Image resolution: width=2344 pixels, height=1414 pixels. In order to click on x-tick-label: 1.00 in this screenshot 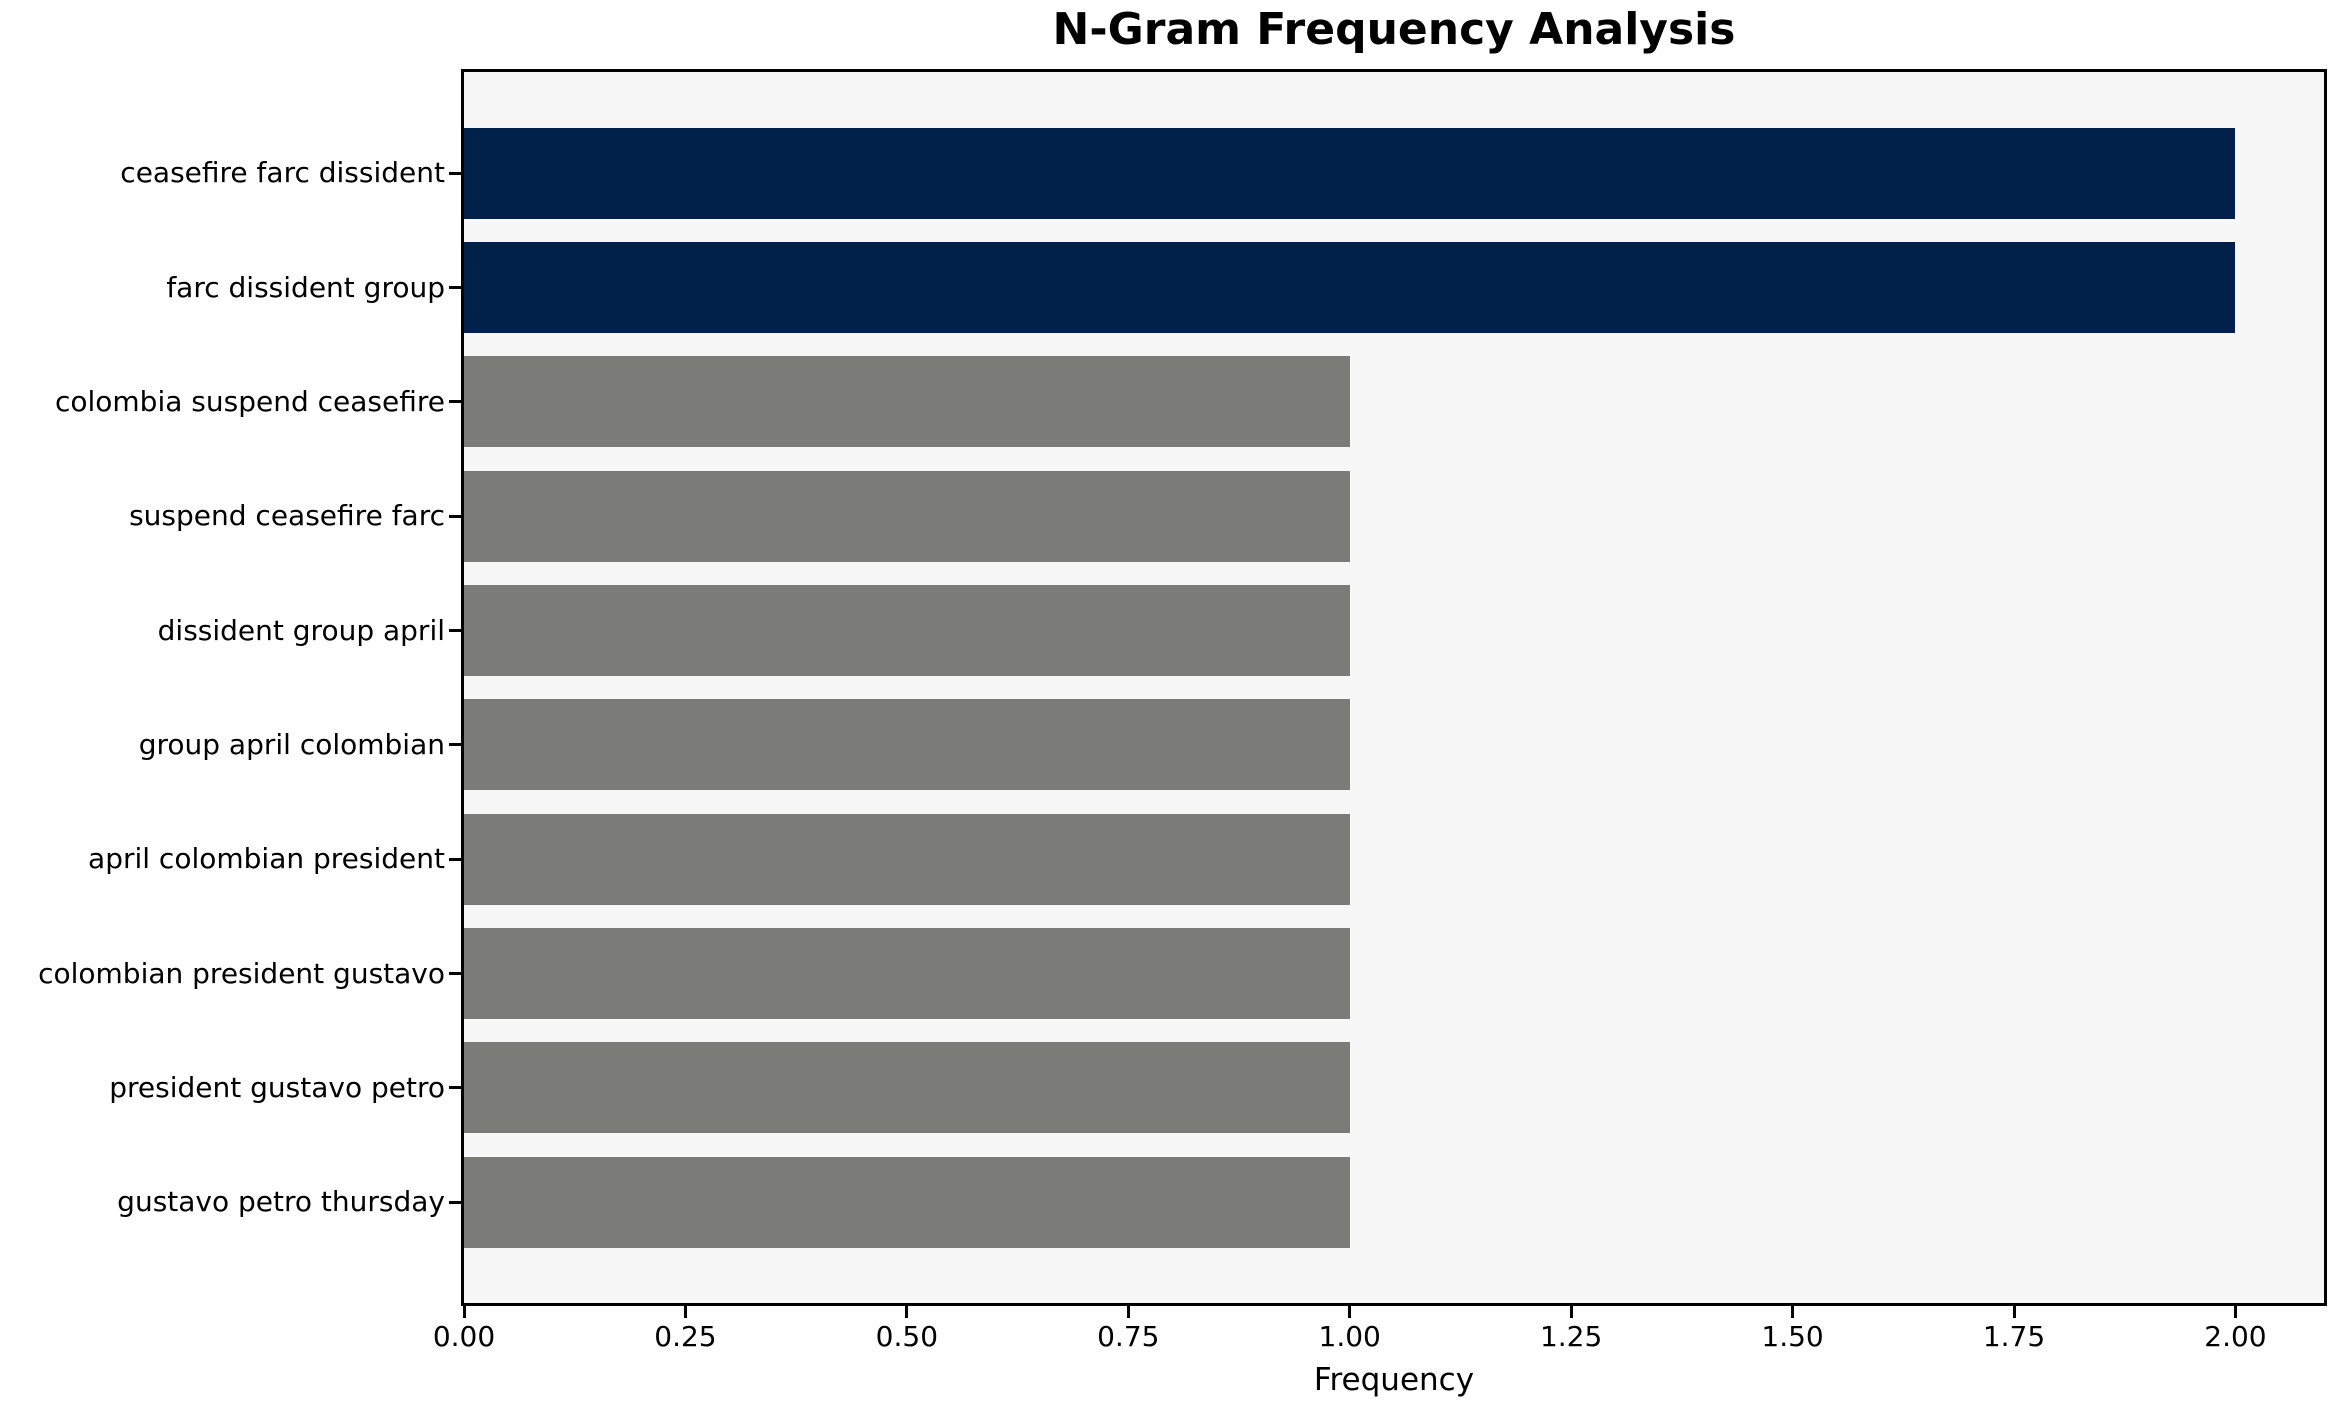, I will do `click(1349, 1336)`.